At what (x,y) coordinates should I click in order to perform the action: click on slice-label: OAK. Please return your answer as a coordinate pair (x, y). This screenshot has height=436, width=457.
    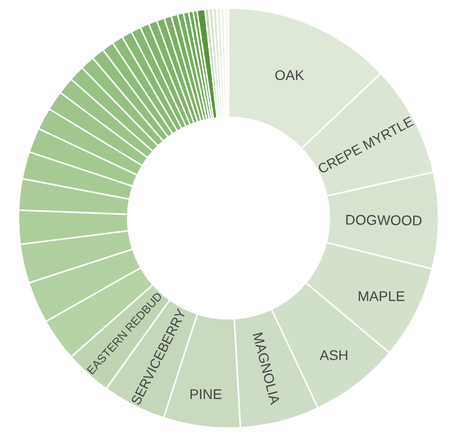
    Looking at the image, I should click on (289, 75).